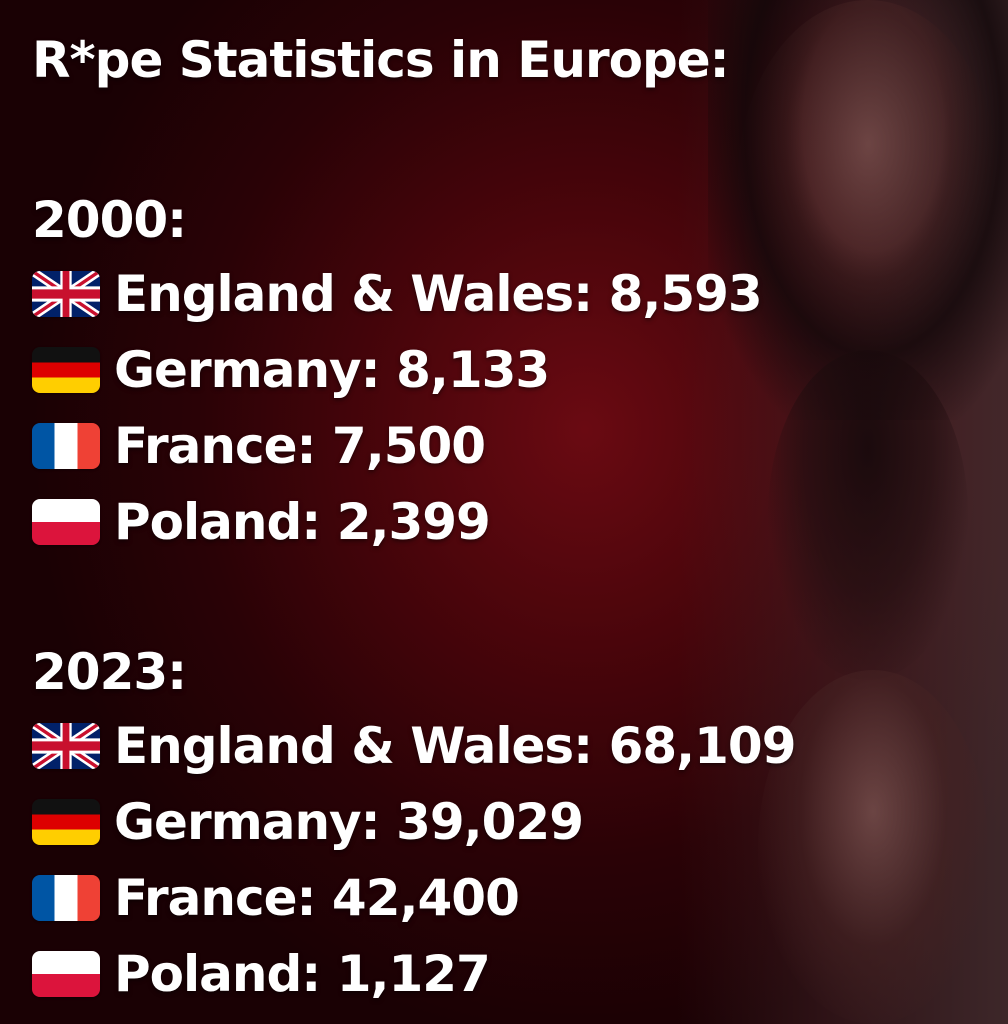  I want to click on stat-value: 1,127, so click(413, 974).